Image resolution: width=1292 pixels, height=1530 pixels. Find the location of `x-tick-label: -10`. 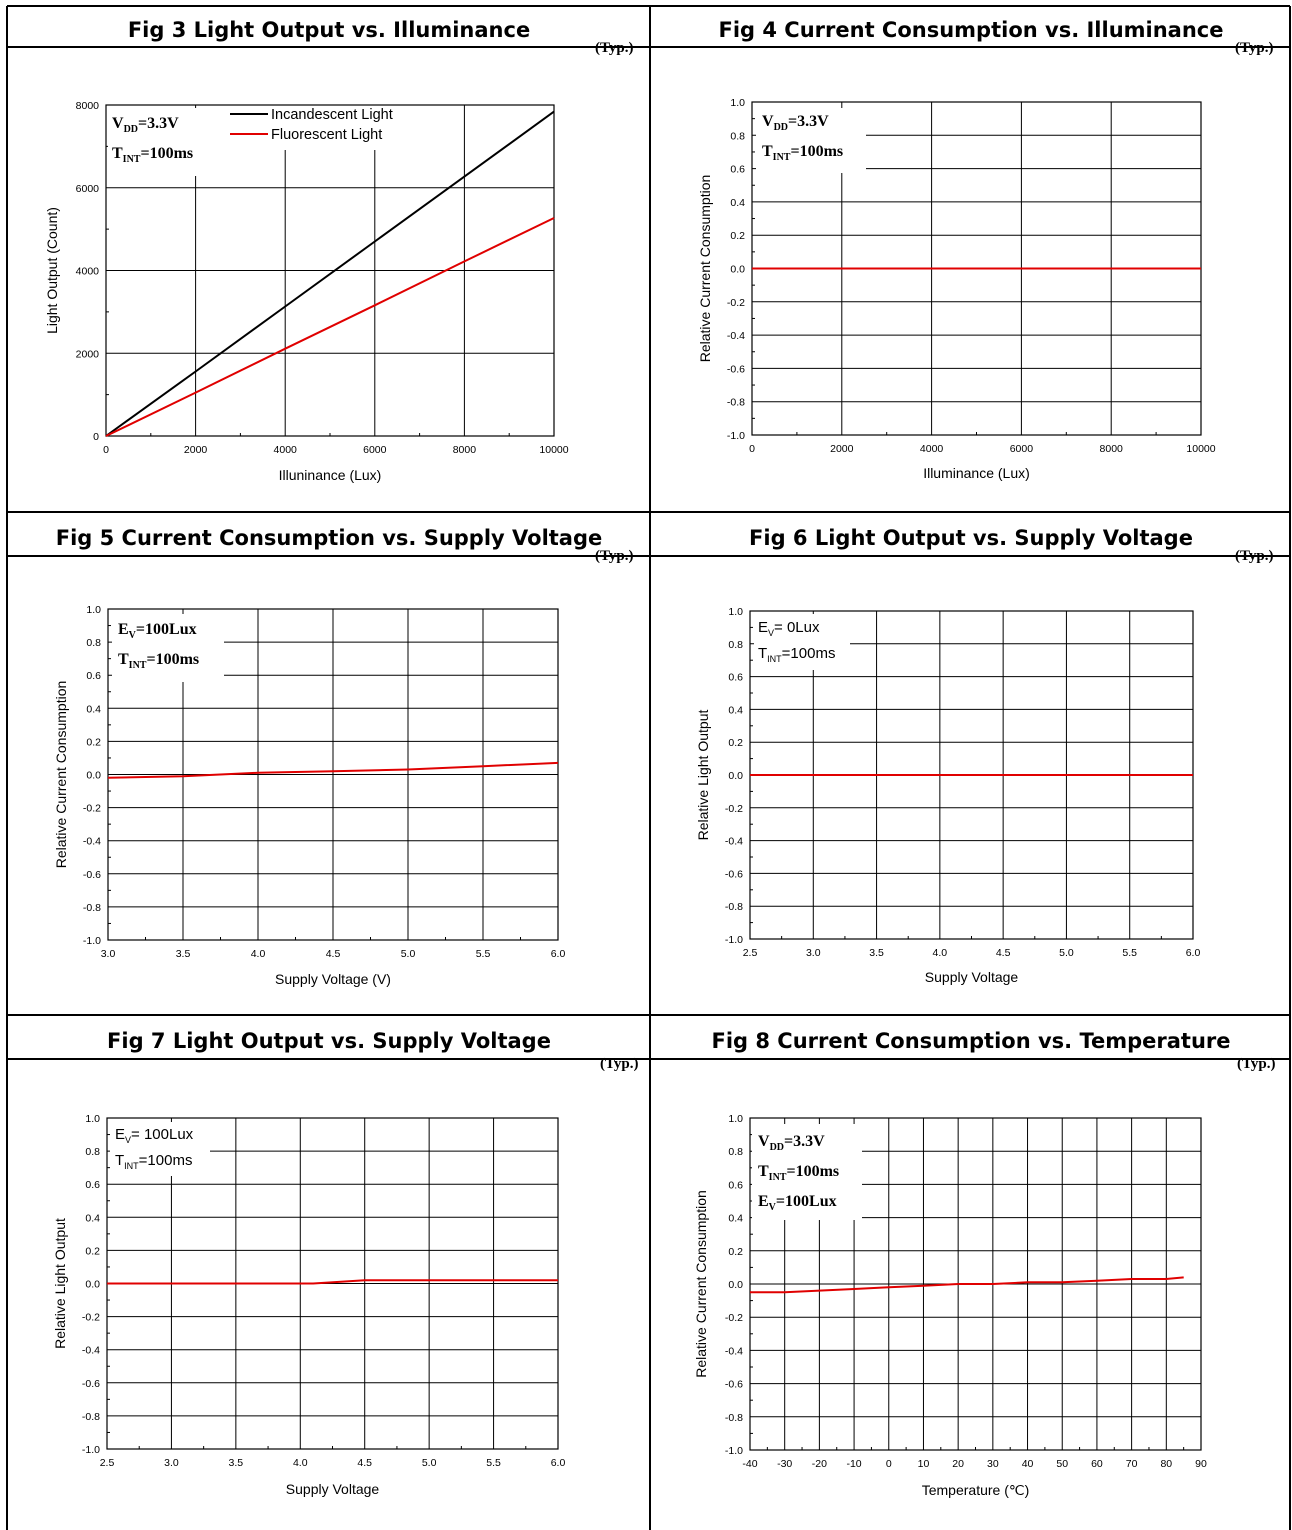

x-tick-label: -10 is located at coordinates (853, 1464).